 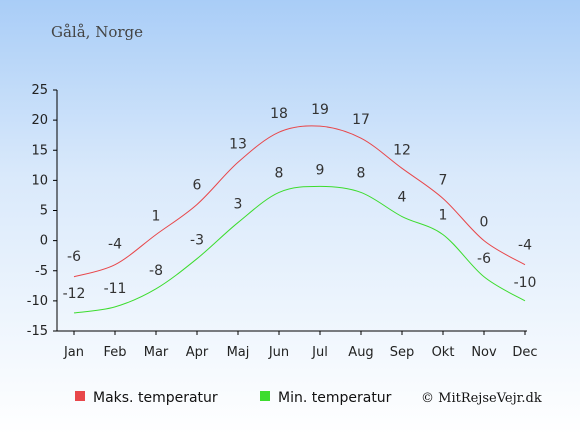 I want to click on data-label-max: 13, so click(x=238, y=144).